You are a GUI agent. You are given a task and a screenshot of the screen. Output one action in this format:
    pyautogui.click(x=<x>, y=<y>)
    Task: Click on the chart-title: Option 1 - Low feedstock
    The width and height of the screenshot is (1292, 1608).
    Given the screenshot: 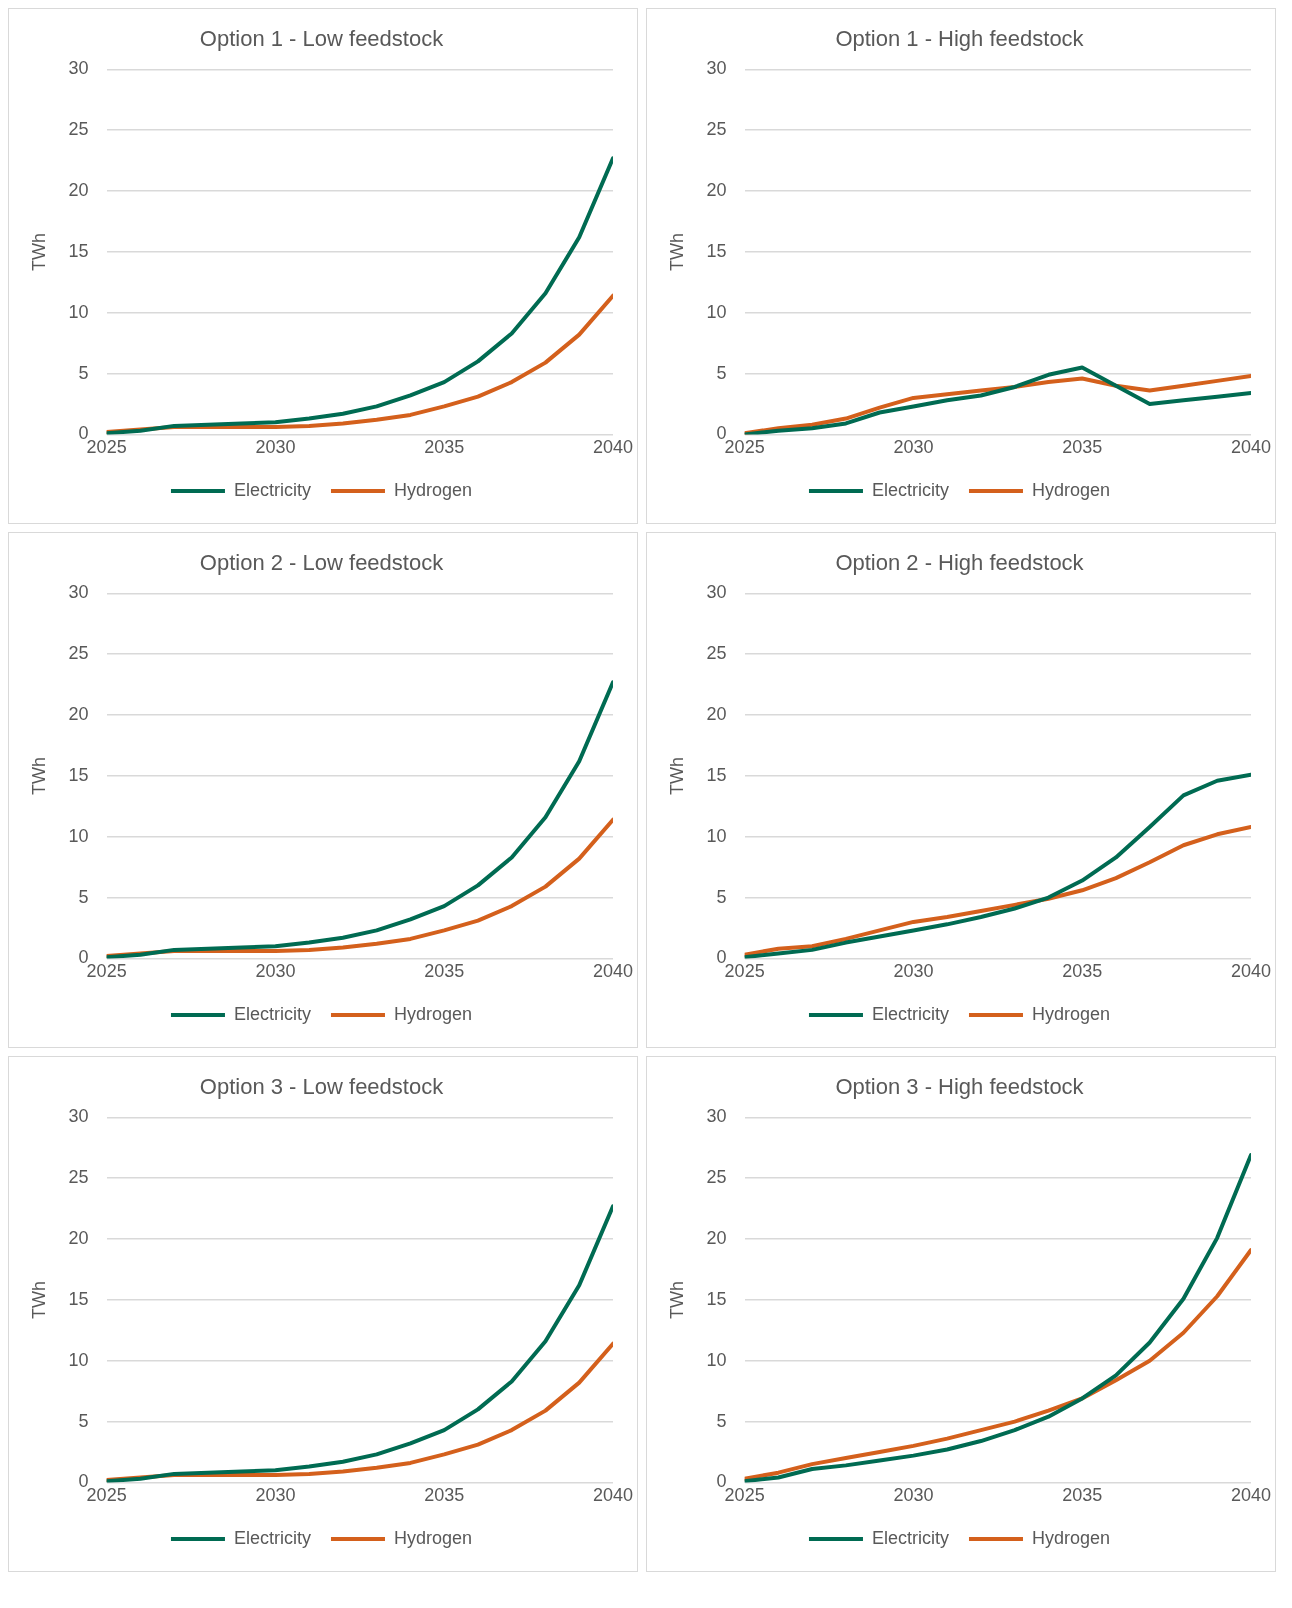 What is the action you would take?
    pyautogui.click(x=322, y=39)
    